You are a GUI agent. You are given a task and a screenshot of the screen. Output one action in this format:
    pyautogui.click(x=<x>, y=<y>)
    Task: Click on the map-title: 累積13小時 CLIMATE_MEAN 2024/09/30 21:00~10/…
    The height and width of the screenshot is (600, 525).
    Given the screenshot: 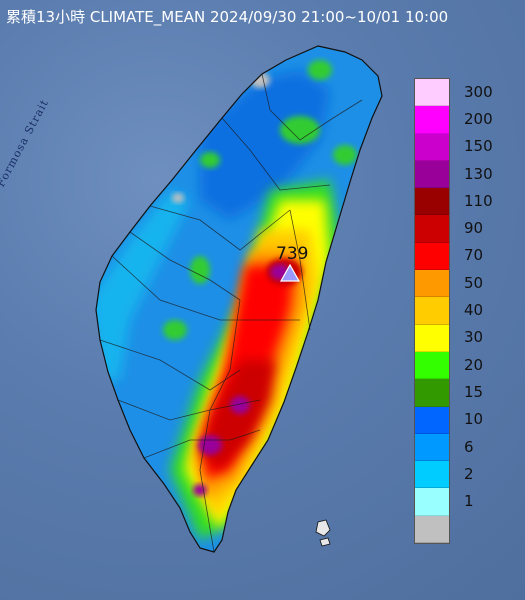 What is the action you would take?
    pyautogui.click(x=227, y=17)
    